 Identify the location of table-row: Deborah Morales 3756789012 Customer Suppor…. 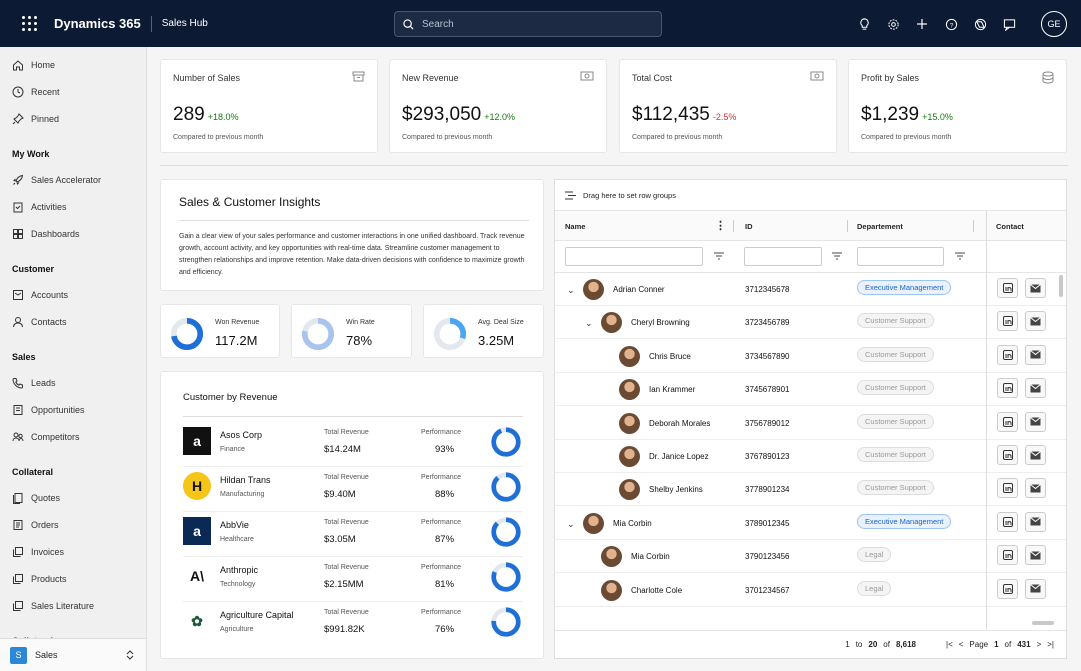
(810, 423).